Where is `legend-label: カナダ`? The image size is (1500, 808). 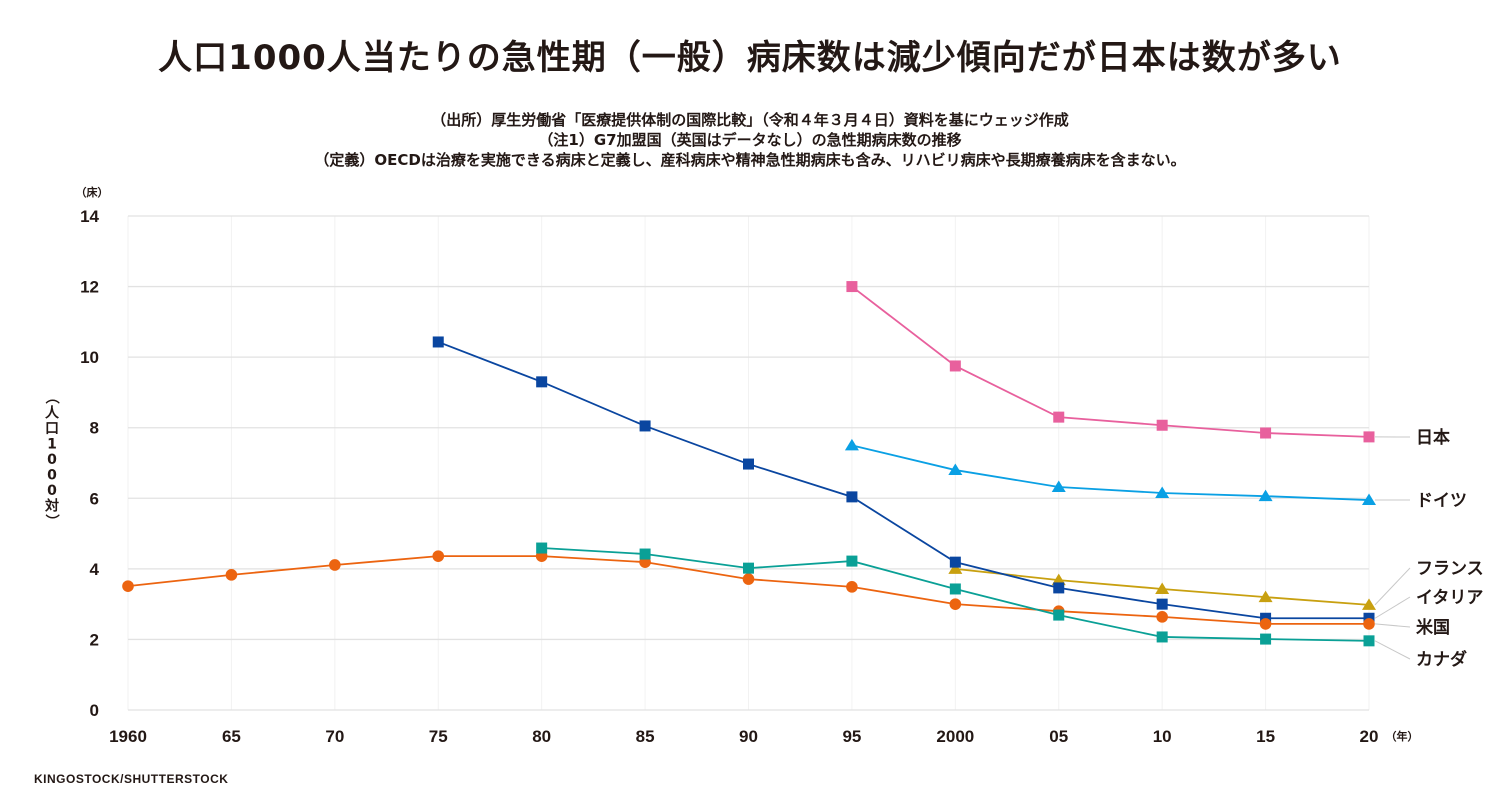
legend-label: カナダ is located at coordinates (1441, 659).